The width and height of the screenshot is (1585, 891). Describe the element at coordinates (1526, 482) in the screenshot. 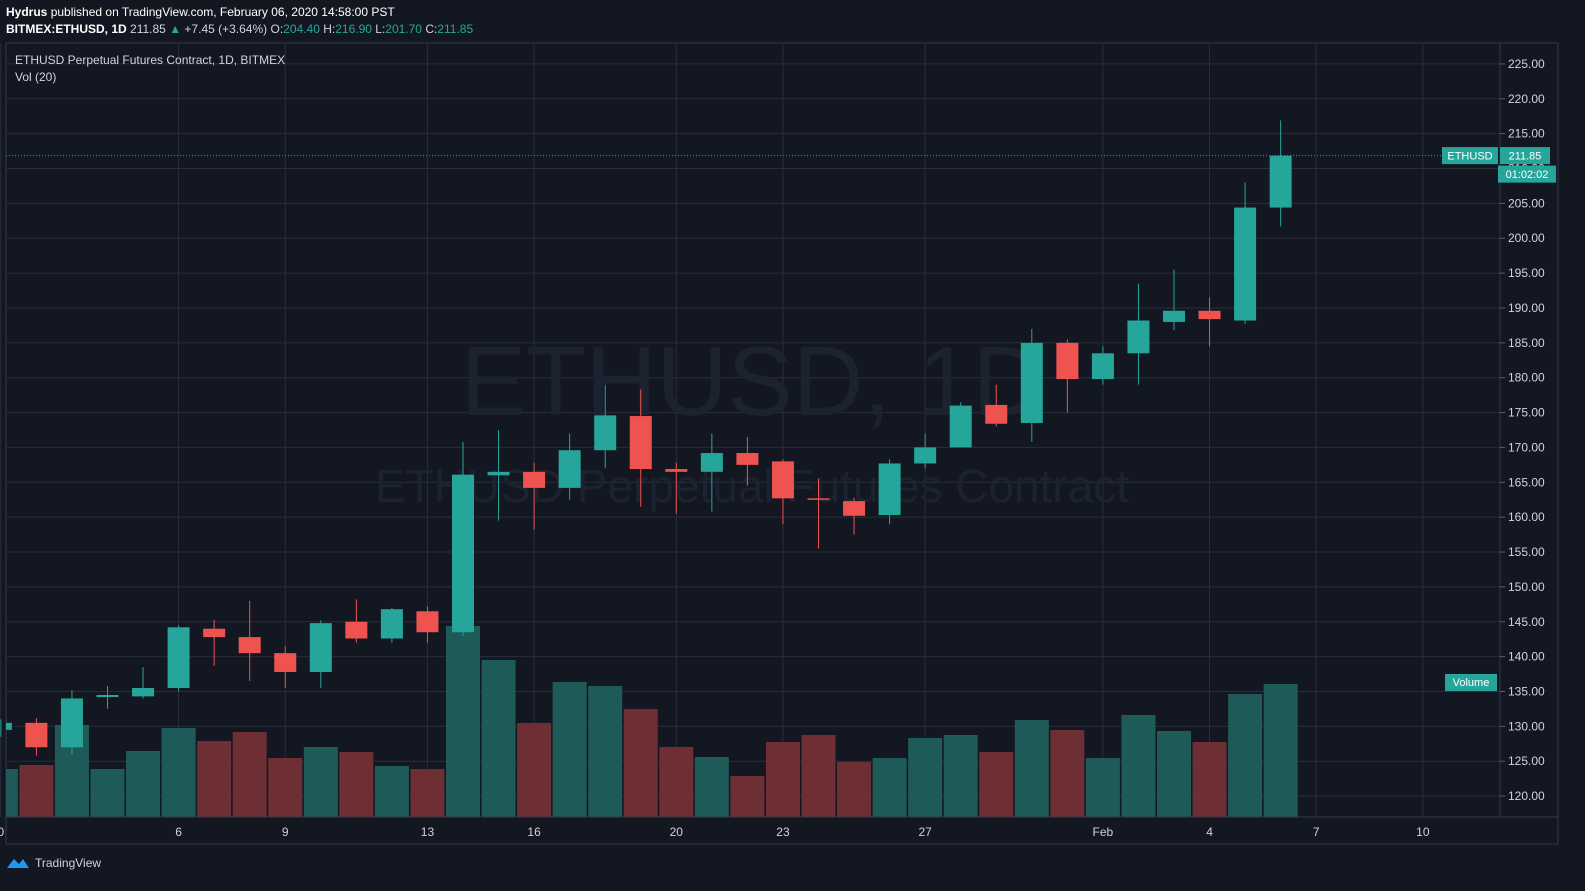

I see `y-tick-label: 165.00` at that location.